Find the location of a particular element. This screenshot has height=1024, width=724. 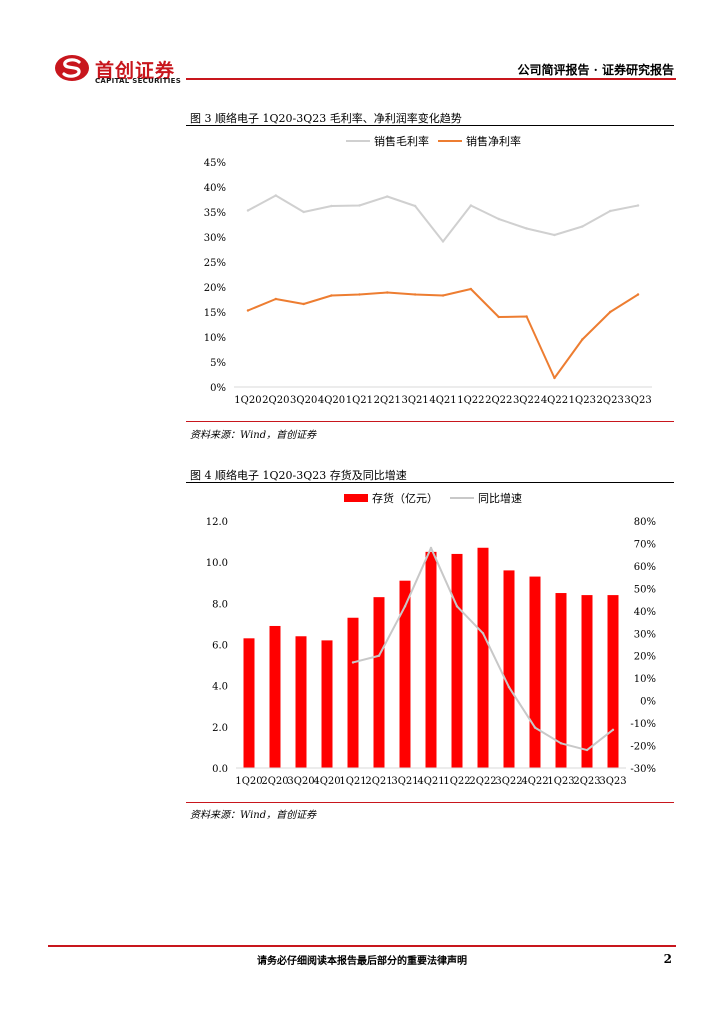

y-right-tick-label: 20% is located at coordinates (645, 657).